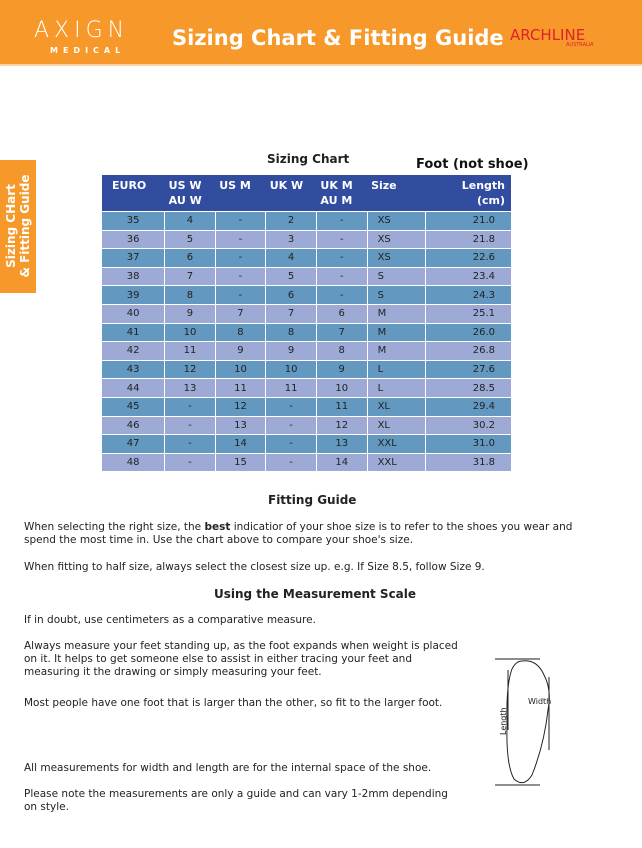 The image size is (642, 848). Describe the element at coordinates (114, 527) in the screenshot. I see `text: When selecting the right size, the` at that location.